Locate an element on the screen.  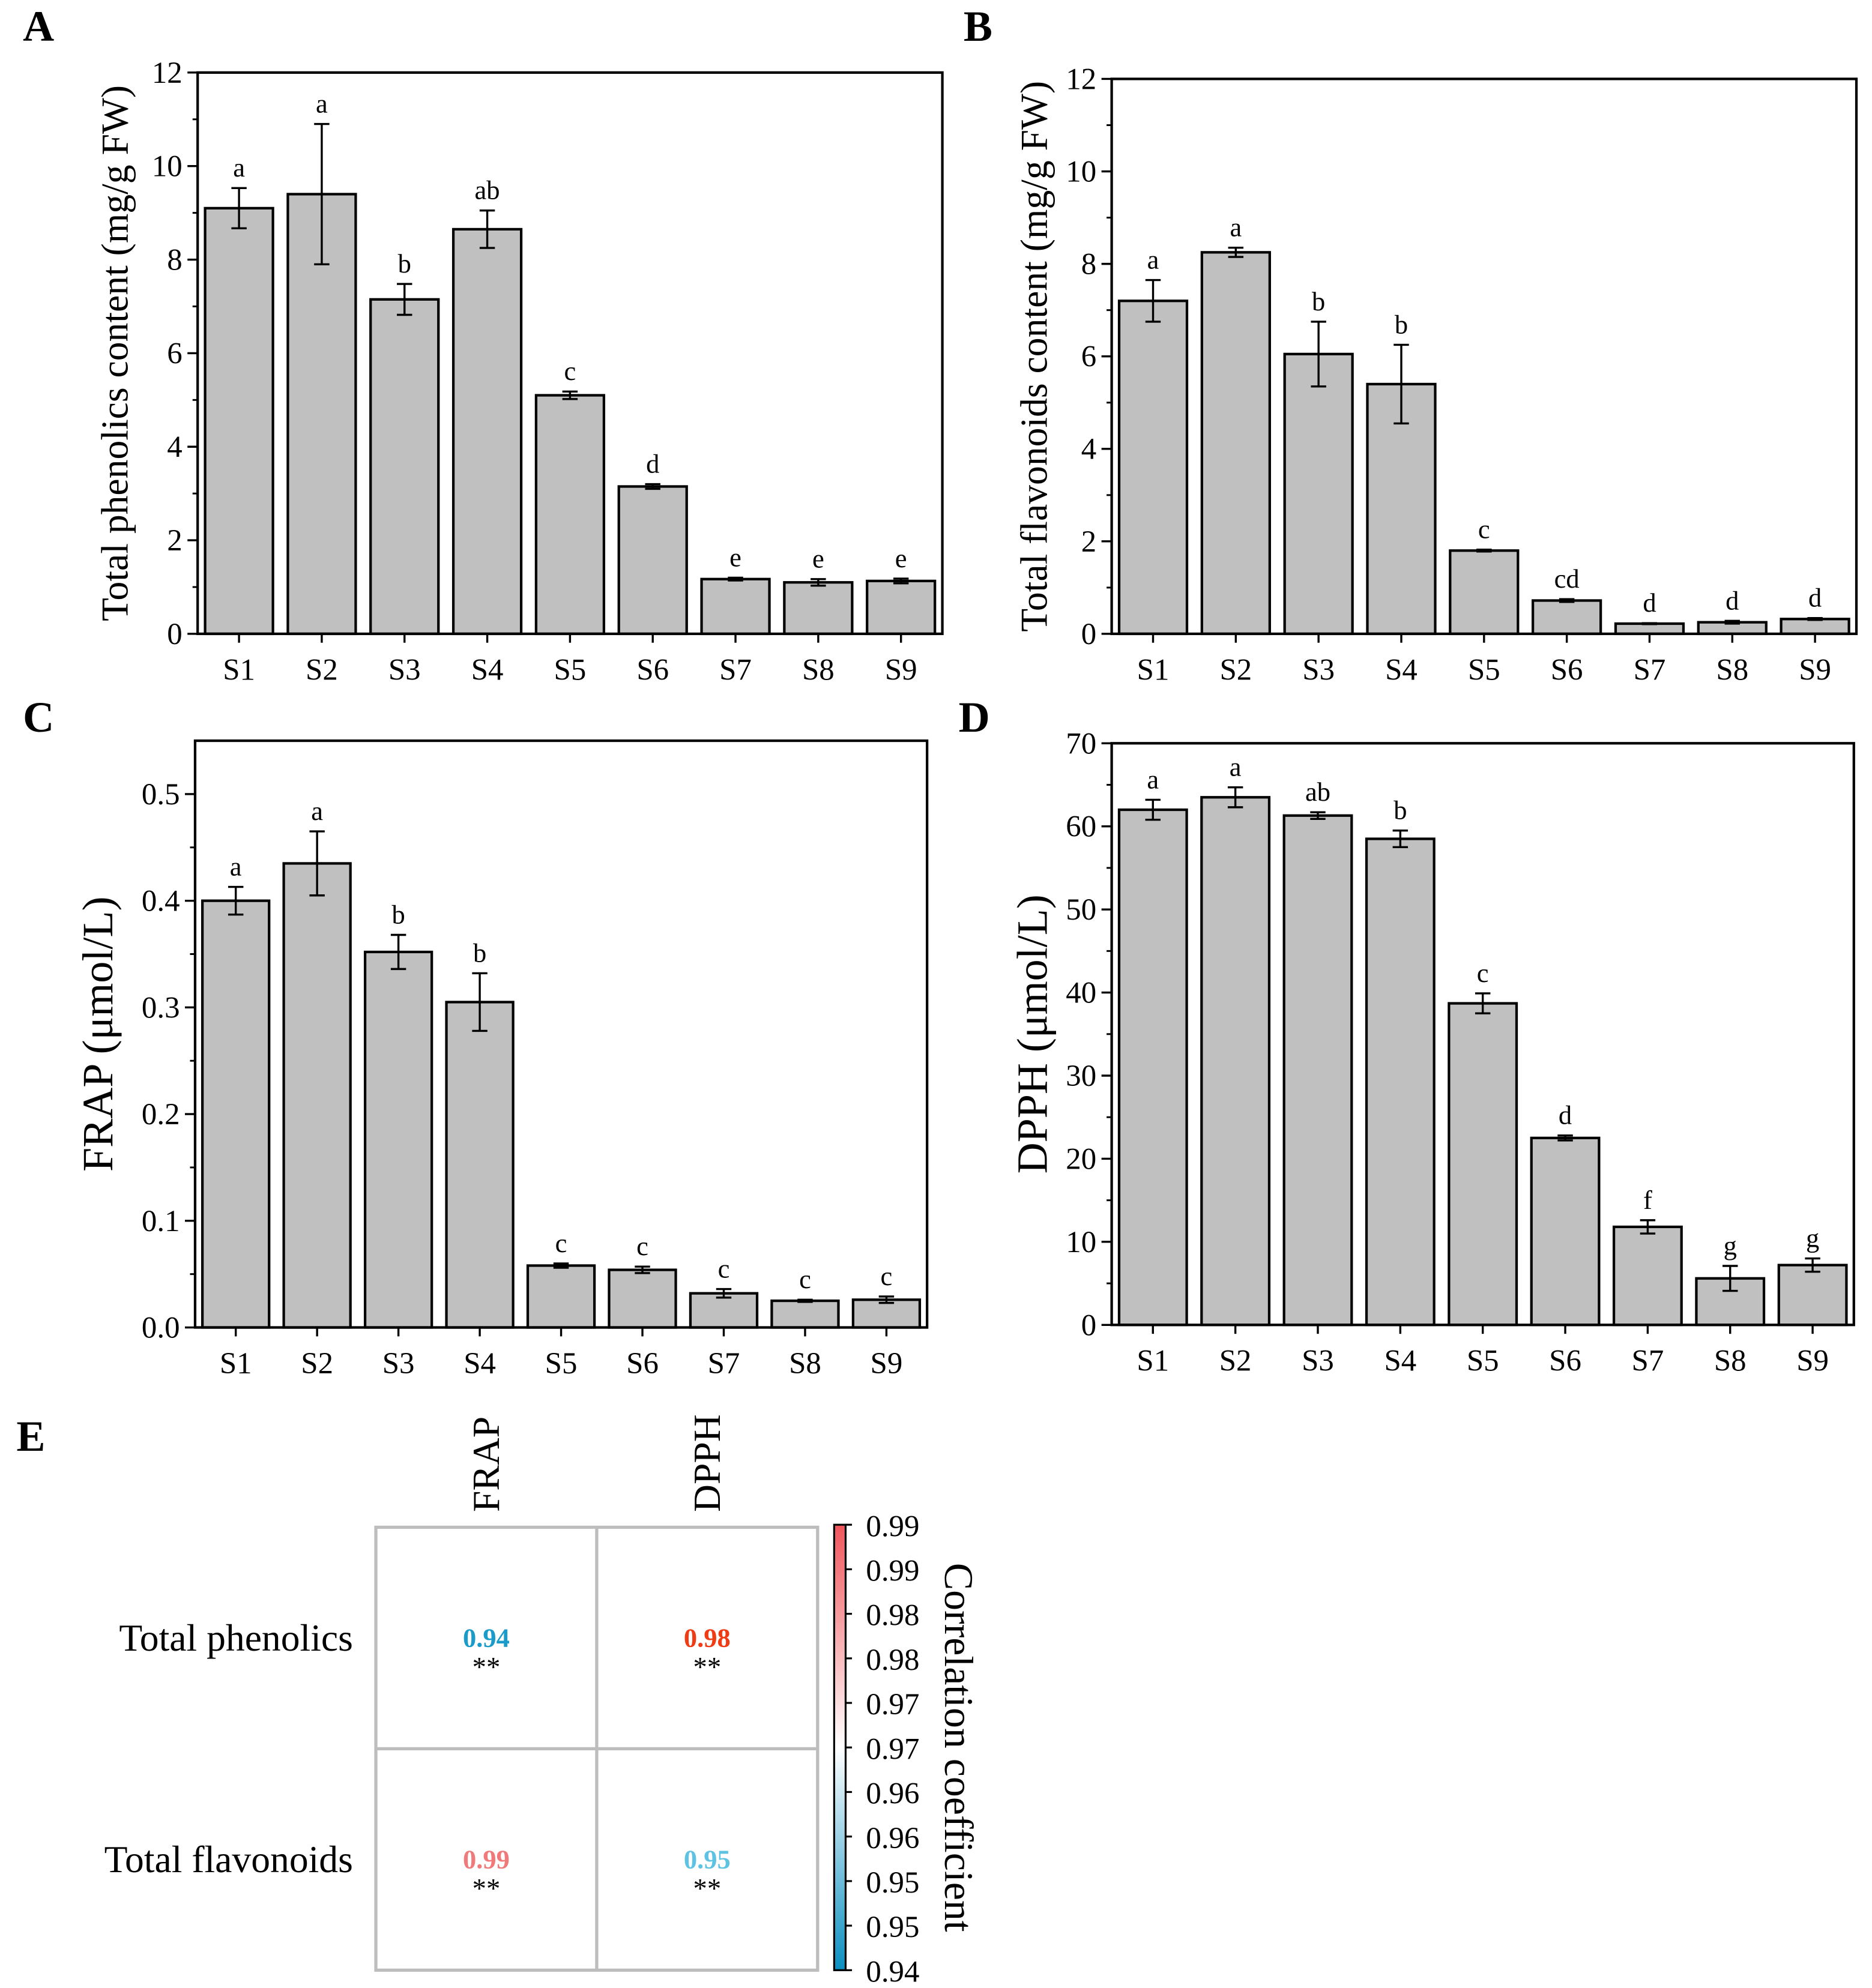
bar-S5 is located at coordinates (1483, 1164).